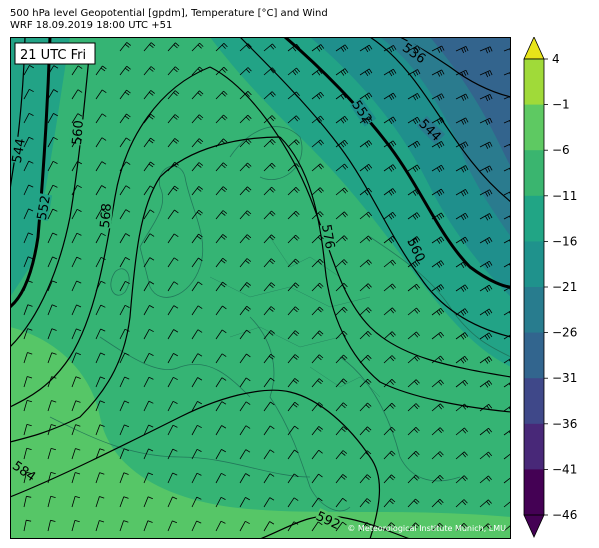 This screenshot has height=548, width=599. Describe the element at coordinates (91, 25) in the screenshot. I see `model-run-subtitle: WRF 18.09.2019 18:00 UTC +51` at that location.